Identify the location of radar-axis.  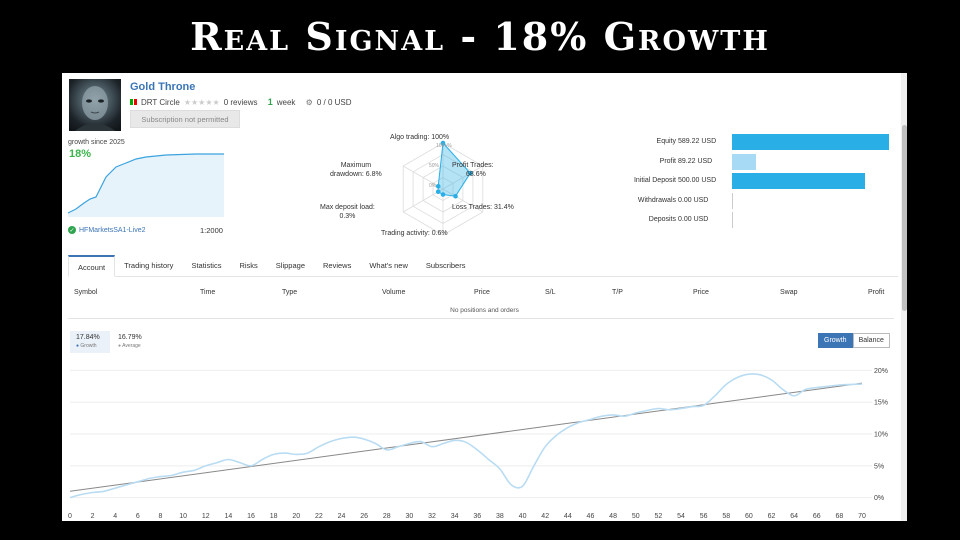
(463, 177).